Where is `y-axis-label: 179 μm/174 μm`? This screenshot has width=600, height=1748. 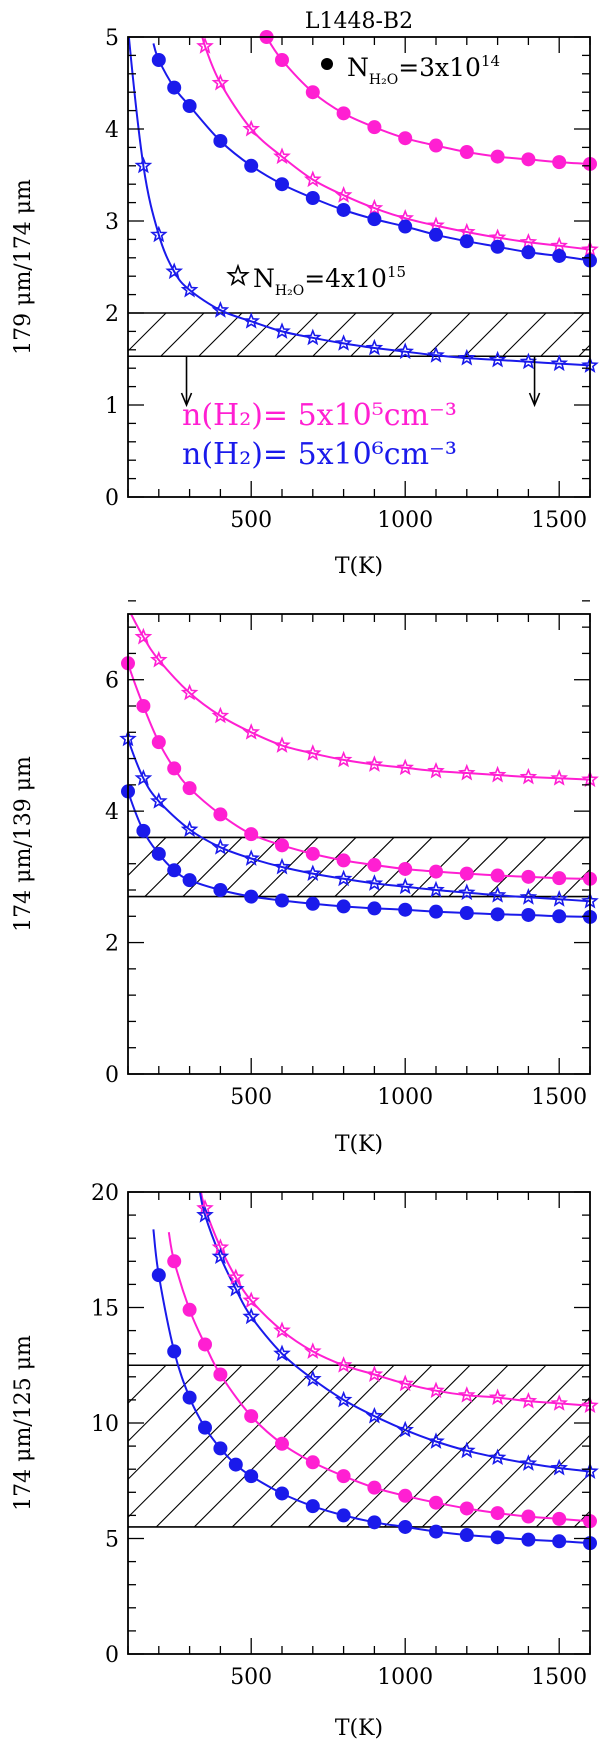
y-axis-label: 179 μm/174 μm is located at coordinates (23, 267).